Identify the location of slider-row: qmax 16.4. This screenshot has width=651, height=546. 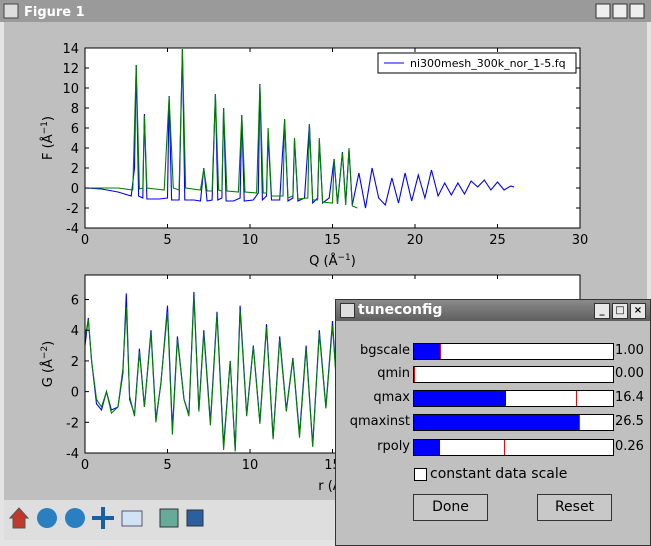
(493, 398).